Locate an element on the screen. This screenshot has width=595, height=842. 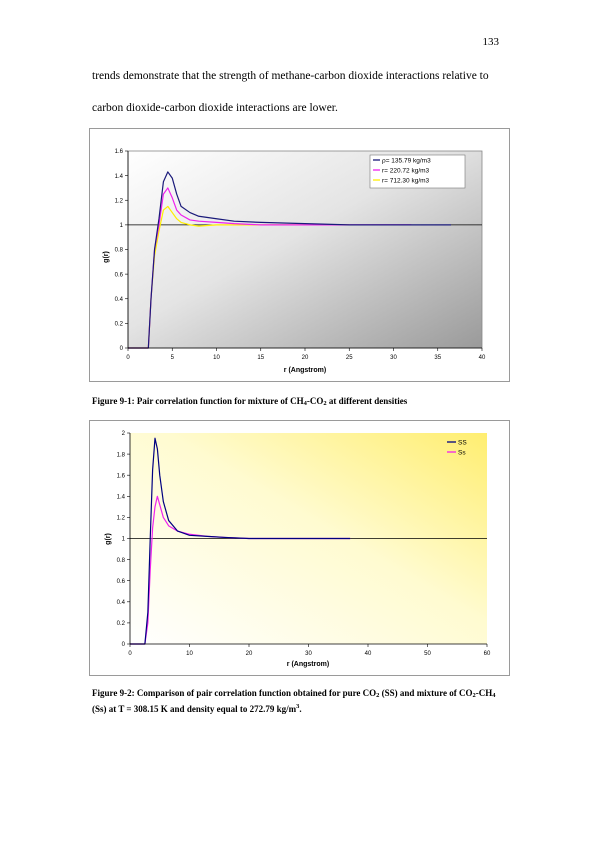
legend-2: SS Ss is located at coordinates (457, 448).